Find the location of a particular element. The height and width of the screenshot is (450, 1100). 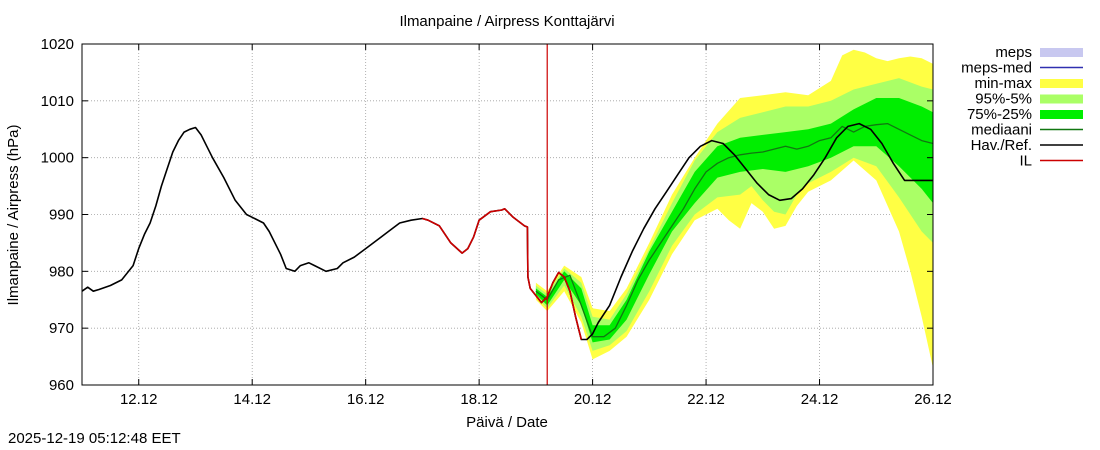

x-axis-label: Päivä / Date is located at coordinates (507, 422).